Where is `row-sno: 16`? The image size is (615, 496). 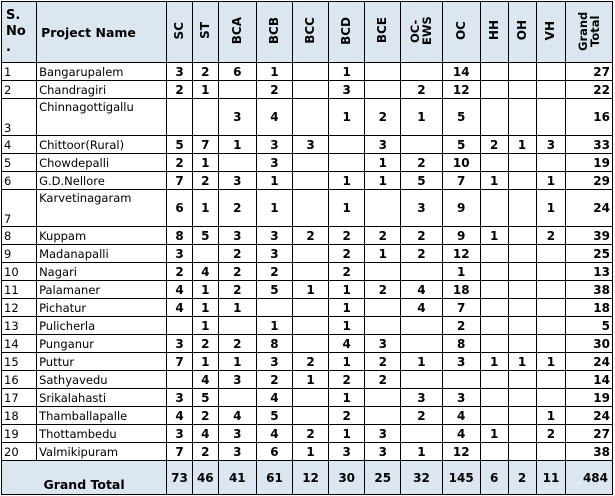 row-sno: 16 is located at coordinates (19, 379).